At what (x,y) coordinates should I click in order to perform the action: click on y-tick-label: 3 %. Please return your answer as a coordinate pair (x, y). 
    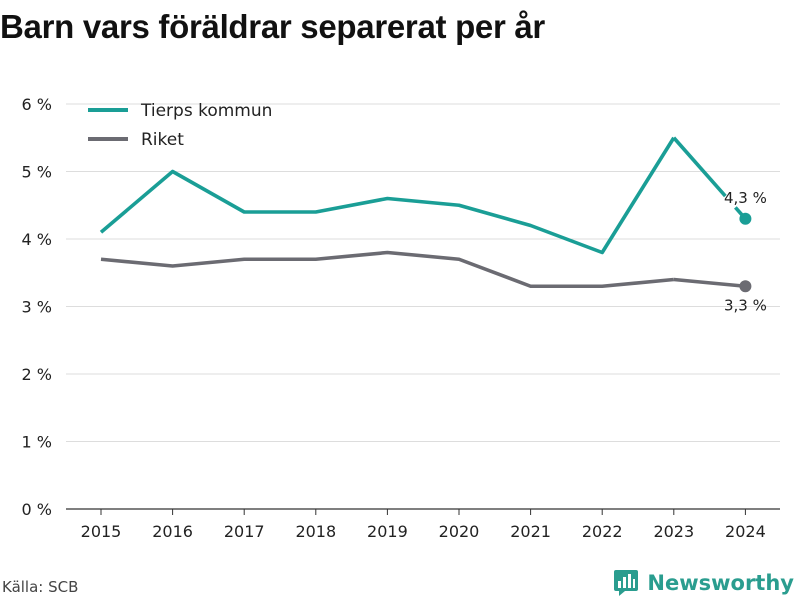
    Looking at the image, I should click on (37, 307).